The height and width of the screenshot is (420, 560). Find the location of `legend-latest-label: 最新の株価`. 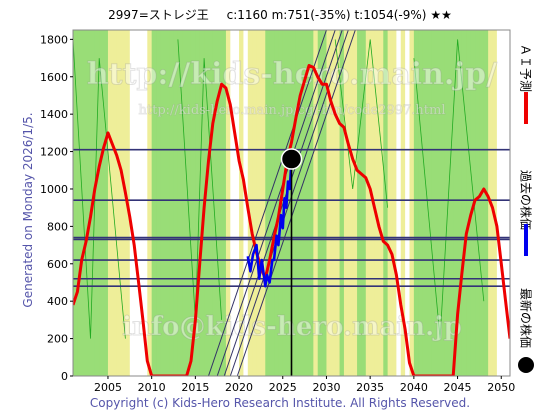

legend-latest-label: 最新の株価 is located at coordinates (525, 318).